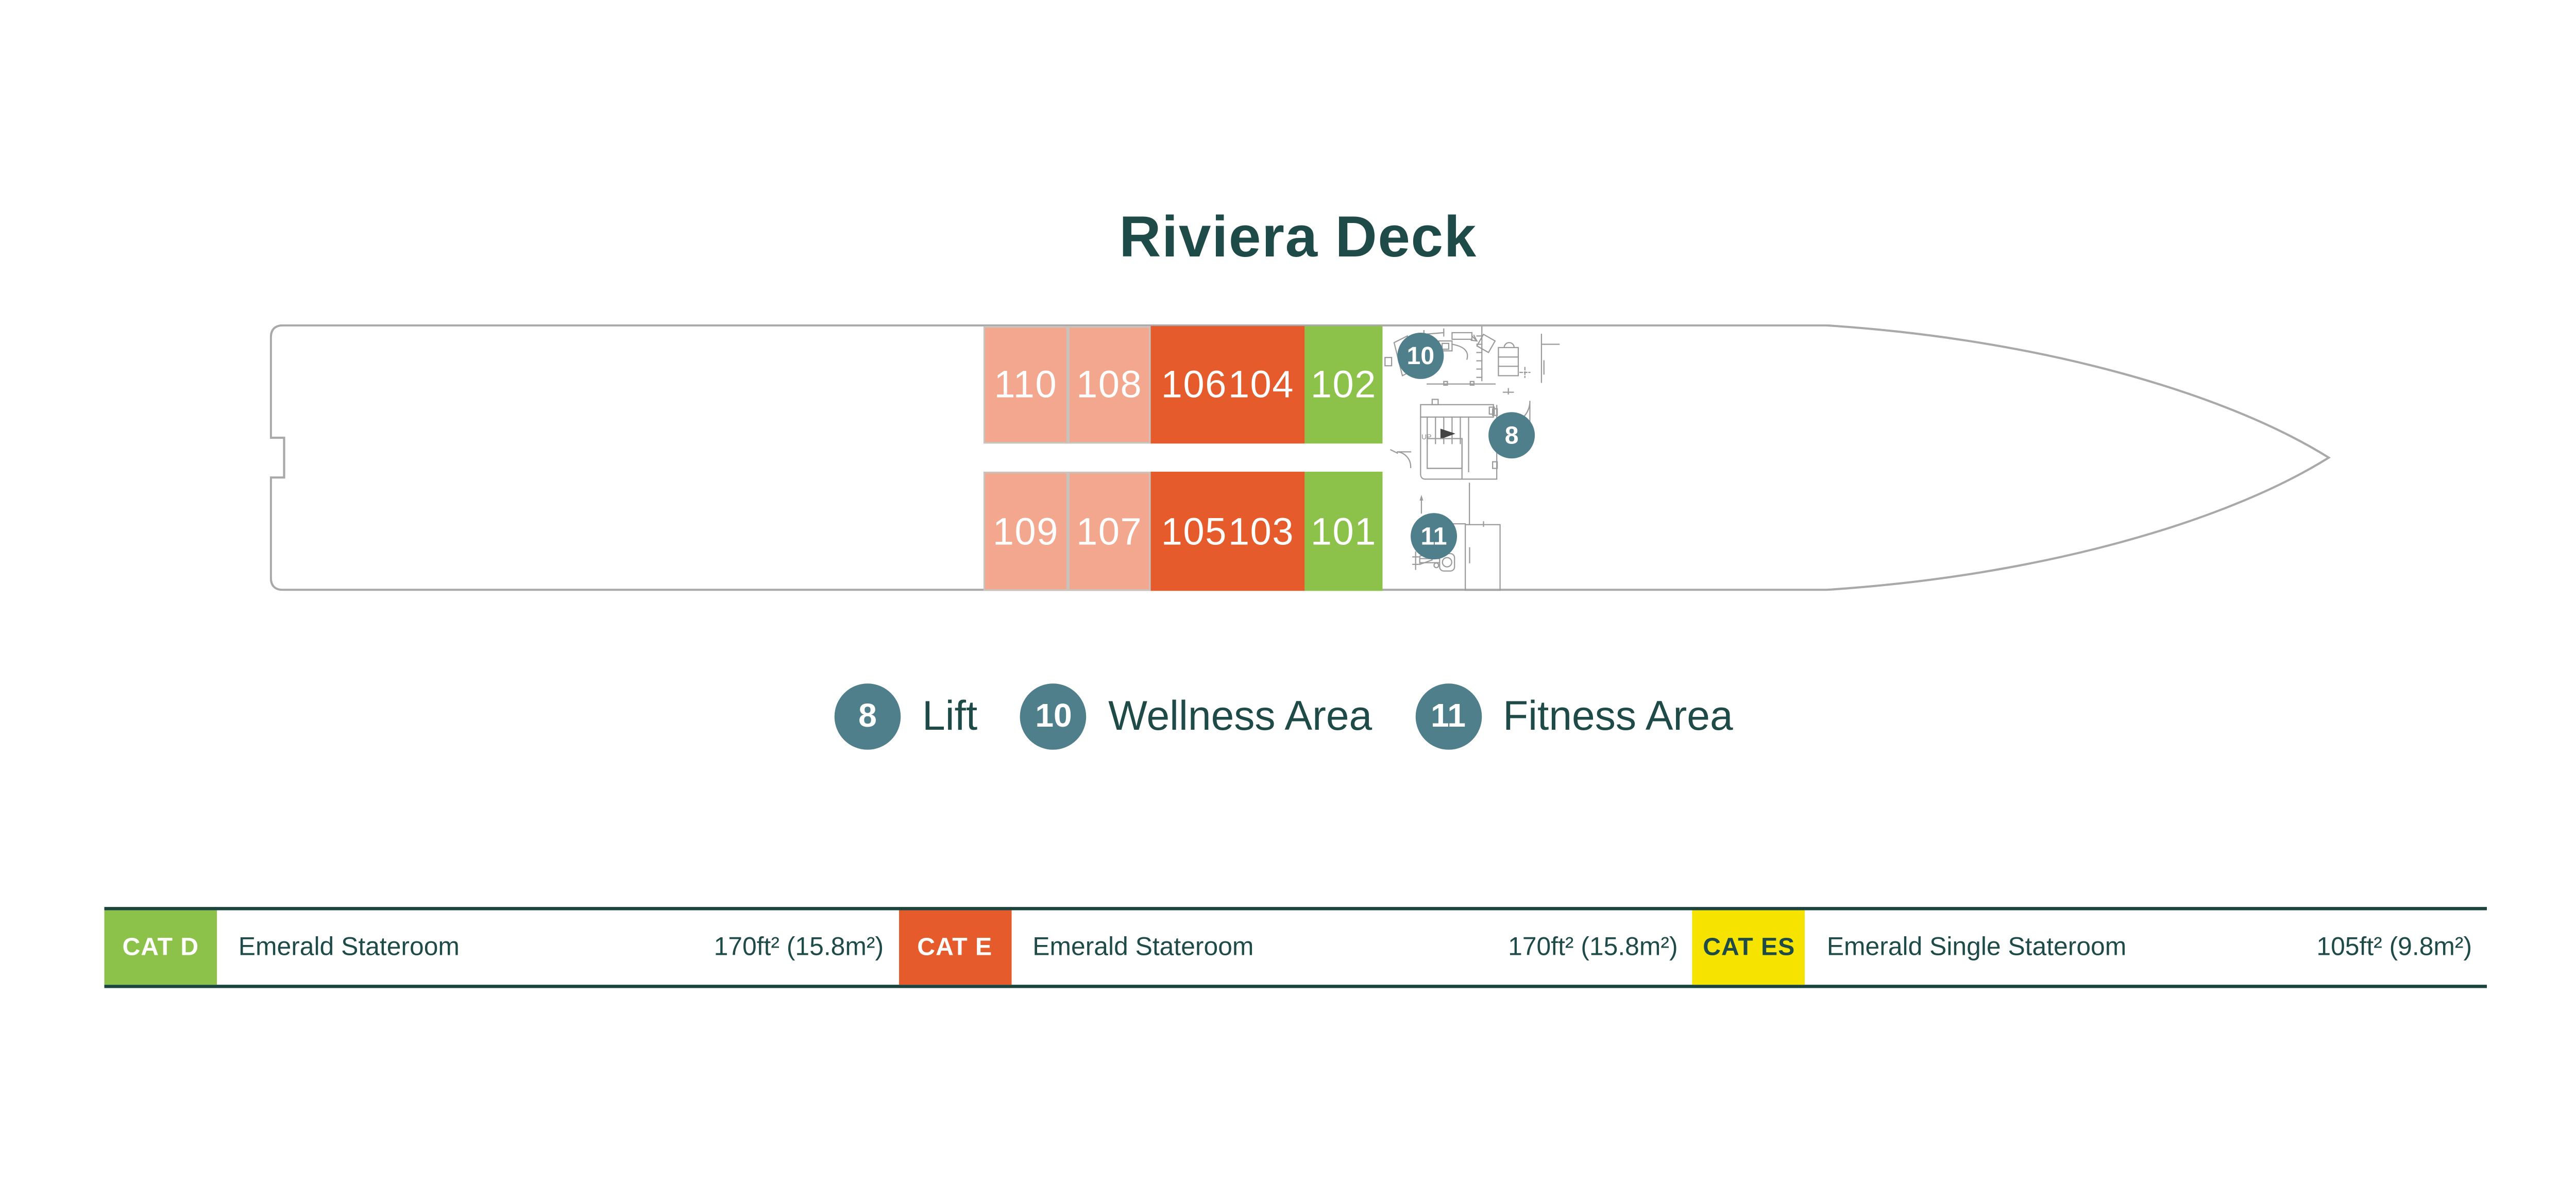 This screenshot has width=2576, height=1185. I want to click on room-101: 101, so click(1343, 531).